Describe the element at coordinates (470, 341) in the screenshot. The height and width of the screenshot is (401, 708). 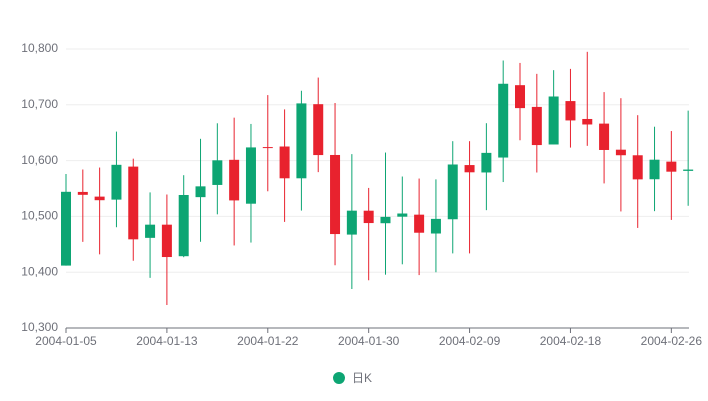
I see `x-tick-label: 2004-02-09` at that location.